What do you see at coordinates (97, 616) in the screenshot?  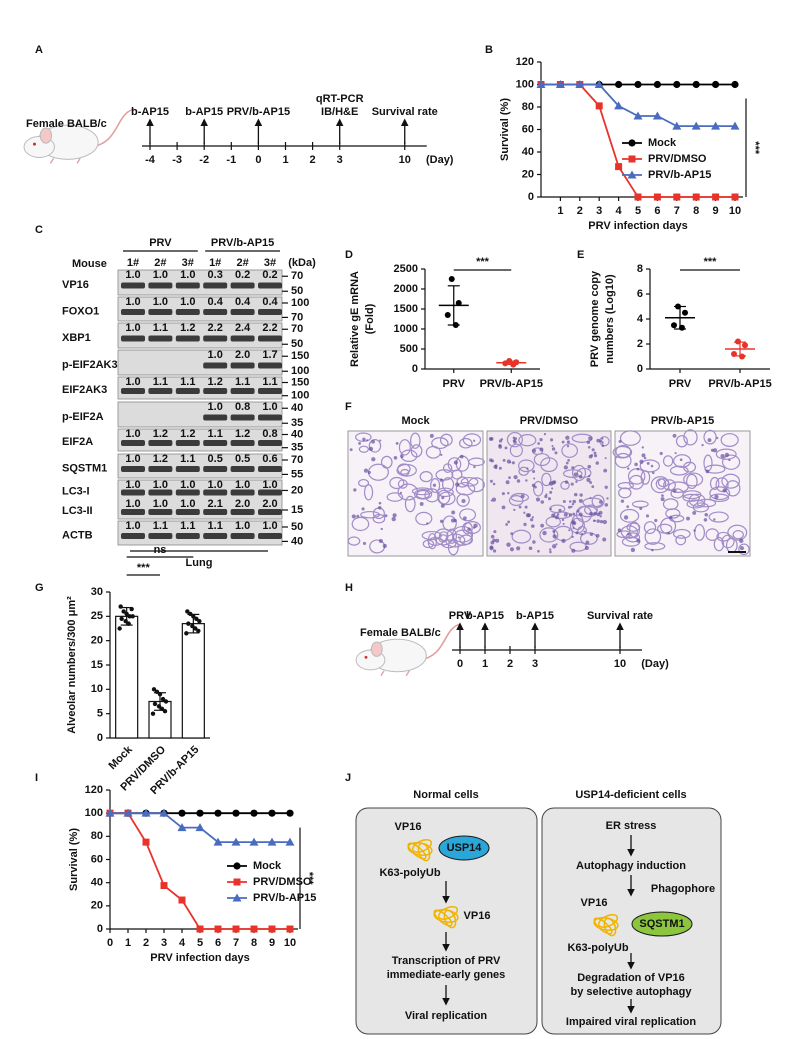 I see `y-tick-label: 25` at bounding box center [97, 616].